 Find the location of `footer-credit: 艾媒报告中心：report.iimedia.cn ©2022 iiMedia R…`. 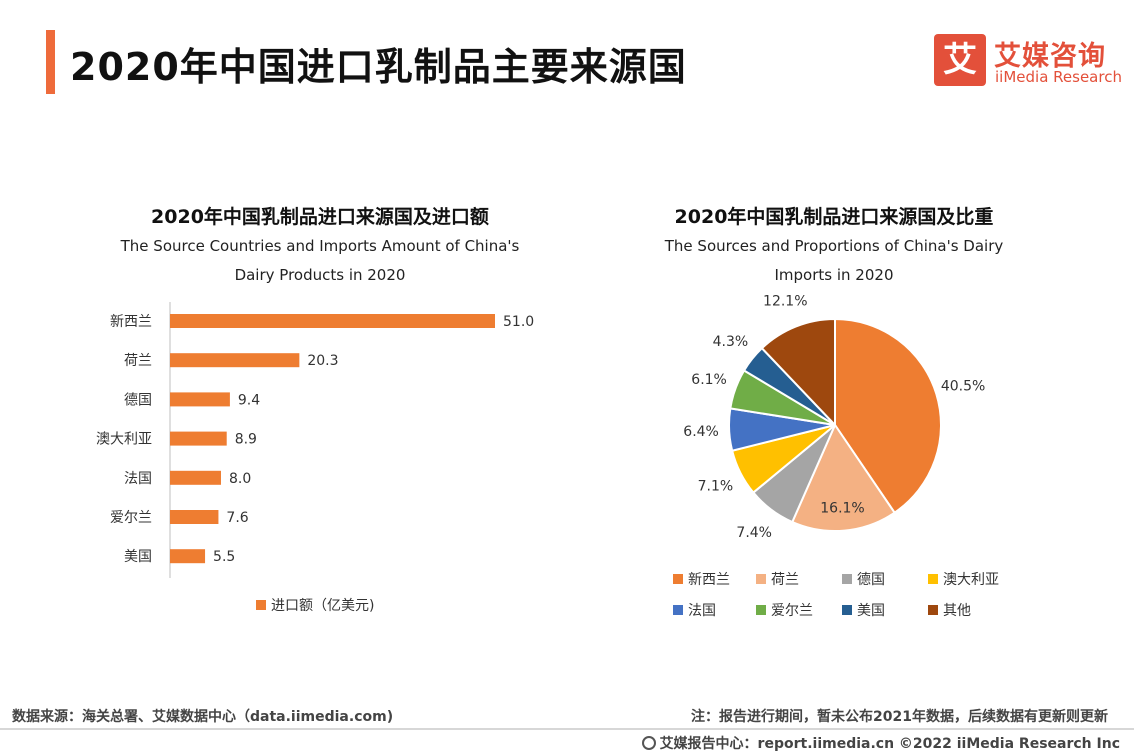

footer-credit: 艾媒报告中心：report.iimedia.cn ©2022 iiMedia R… is located at coordinates (880, 743).